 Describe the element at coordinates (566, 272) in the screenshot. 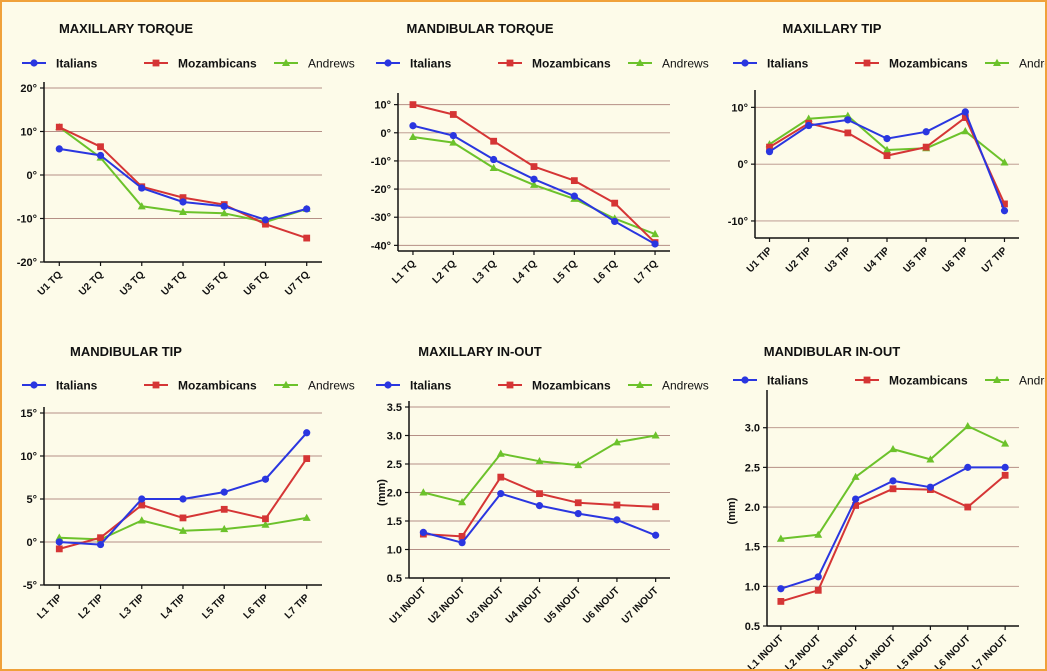

I see `x-tick-label: L5 TQ` at that location.